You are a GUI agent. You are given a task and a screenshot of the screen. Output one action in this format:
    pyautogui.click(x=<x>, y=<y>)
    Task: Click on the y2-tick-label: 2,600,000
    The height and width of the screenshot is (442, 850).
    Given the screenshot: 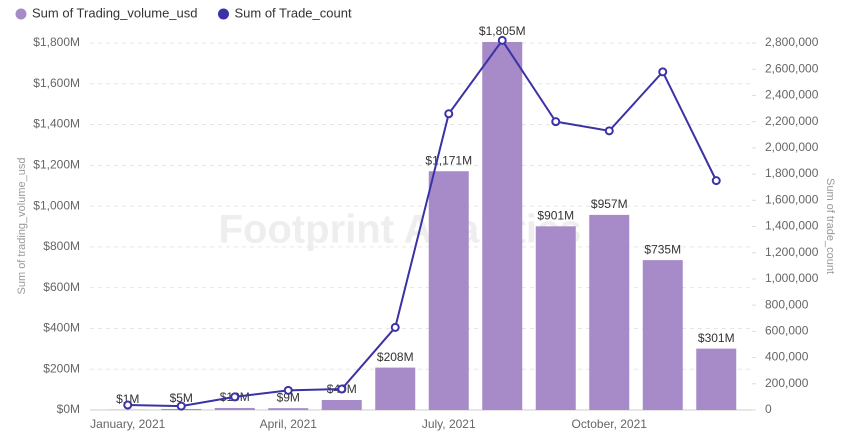 What is the action you would take?
    pyautogui.click(x=792, y=68)
    